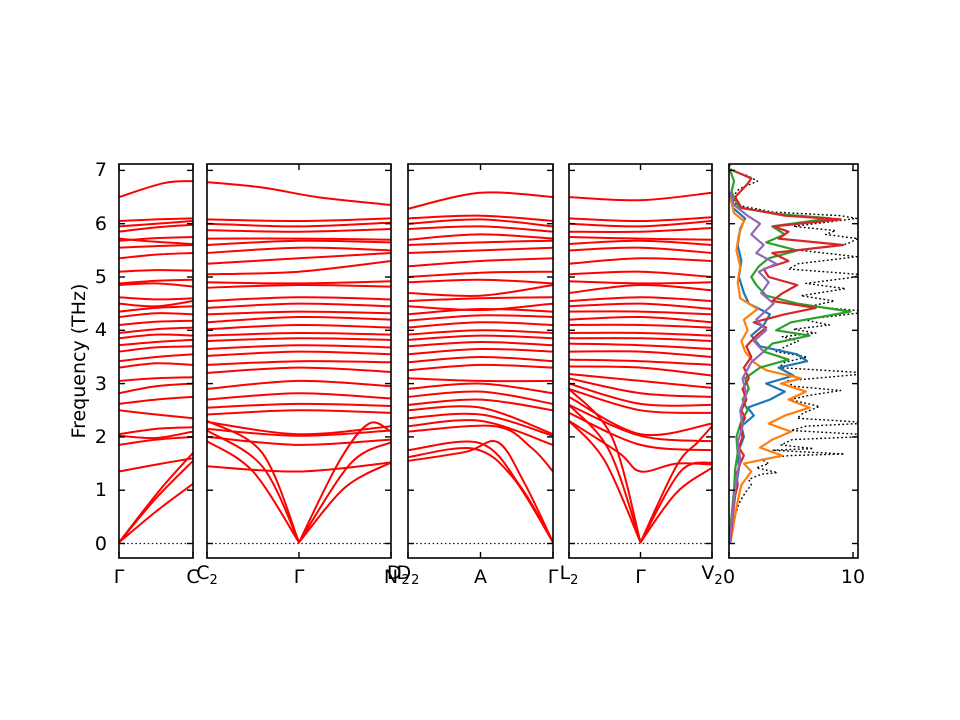 The height and width of the screenshot is (720, 960). I want to click on total-dos-curve, so click(793, 354).